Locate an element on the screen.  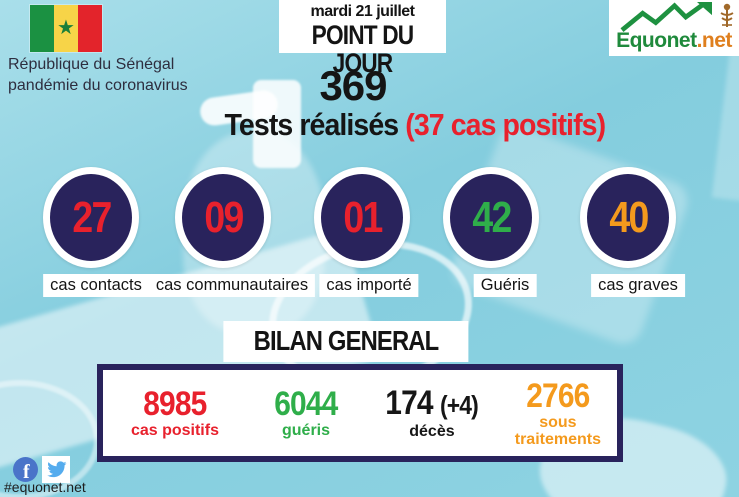
stat-circle-value: 27 is located at coordinates (91, 217).